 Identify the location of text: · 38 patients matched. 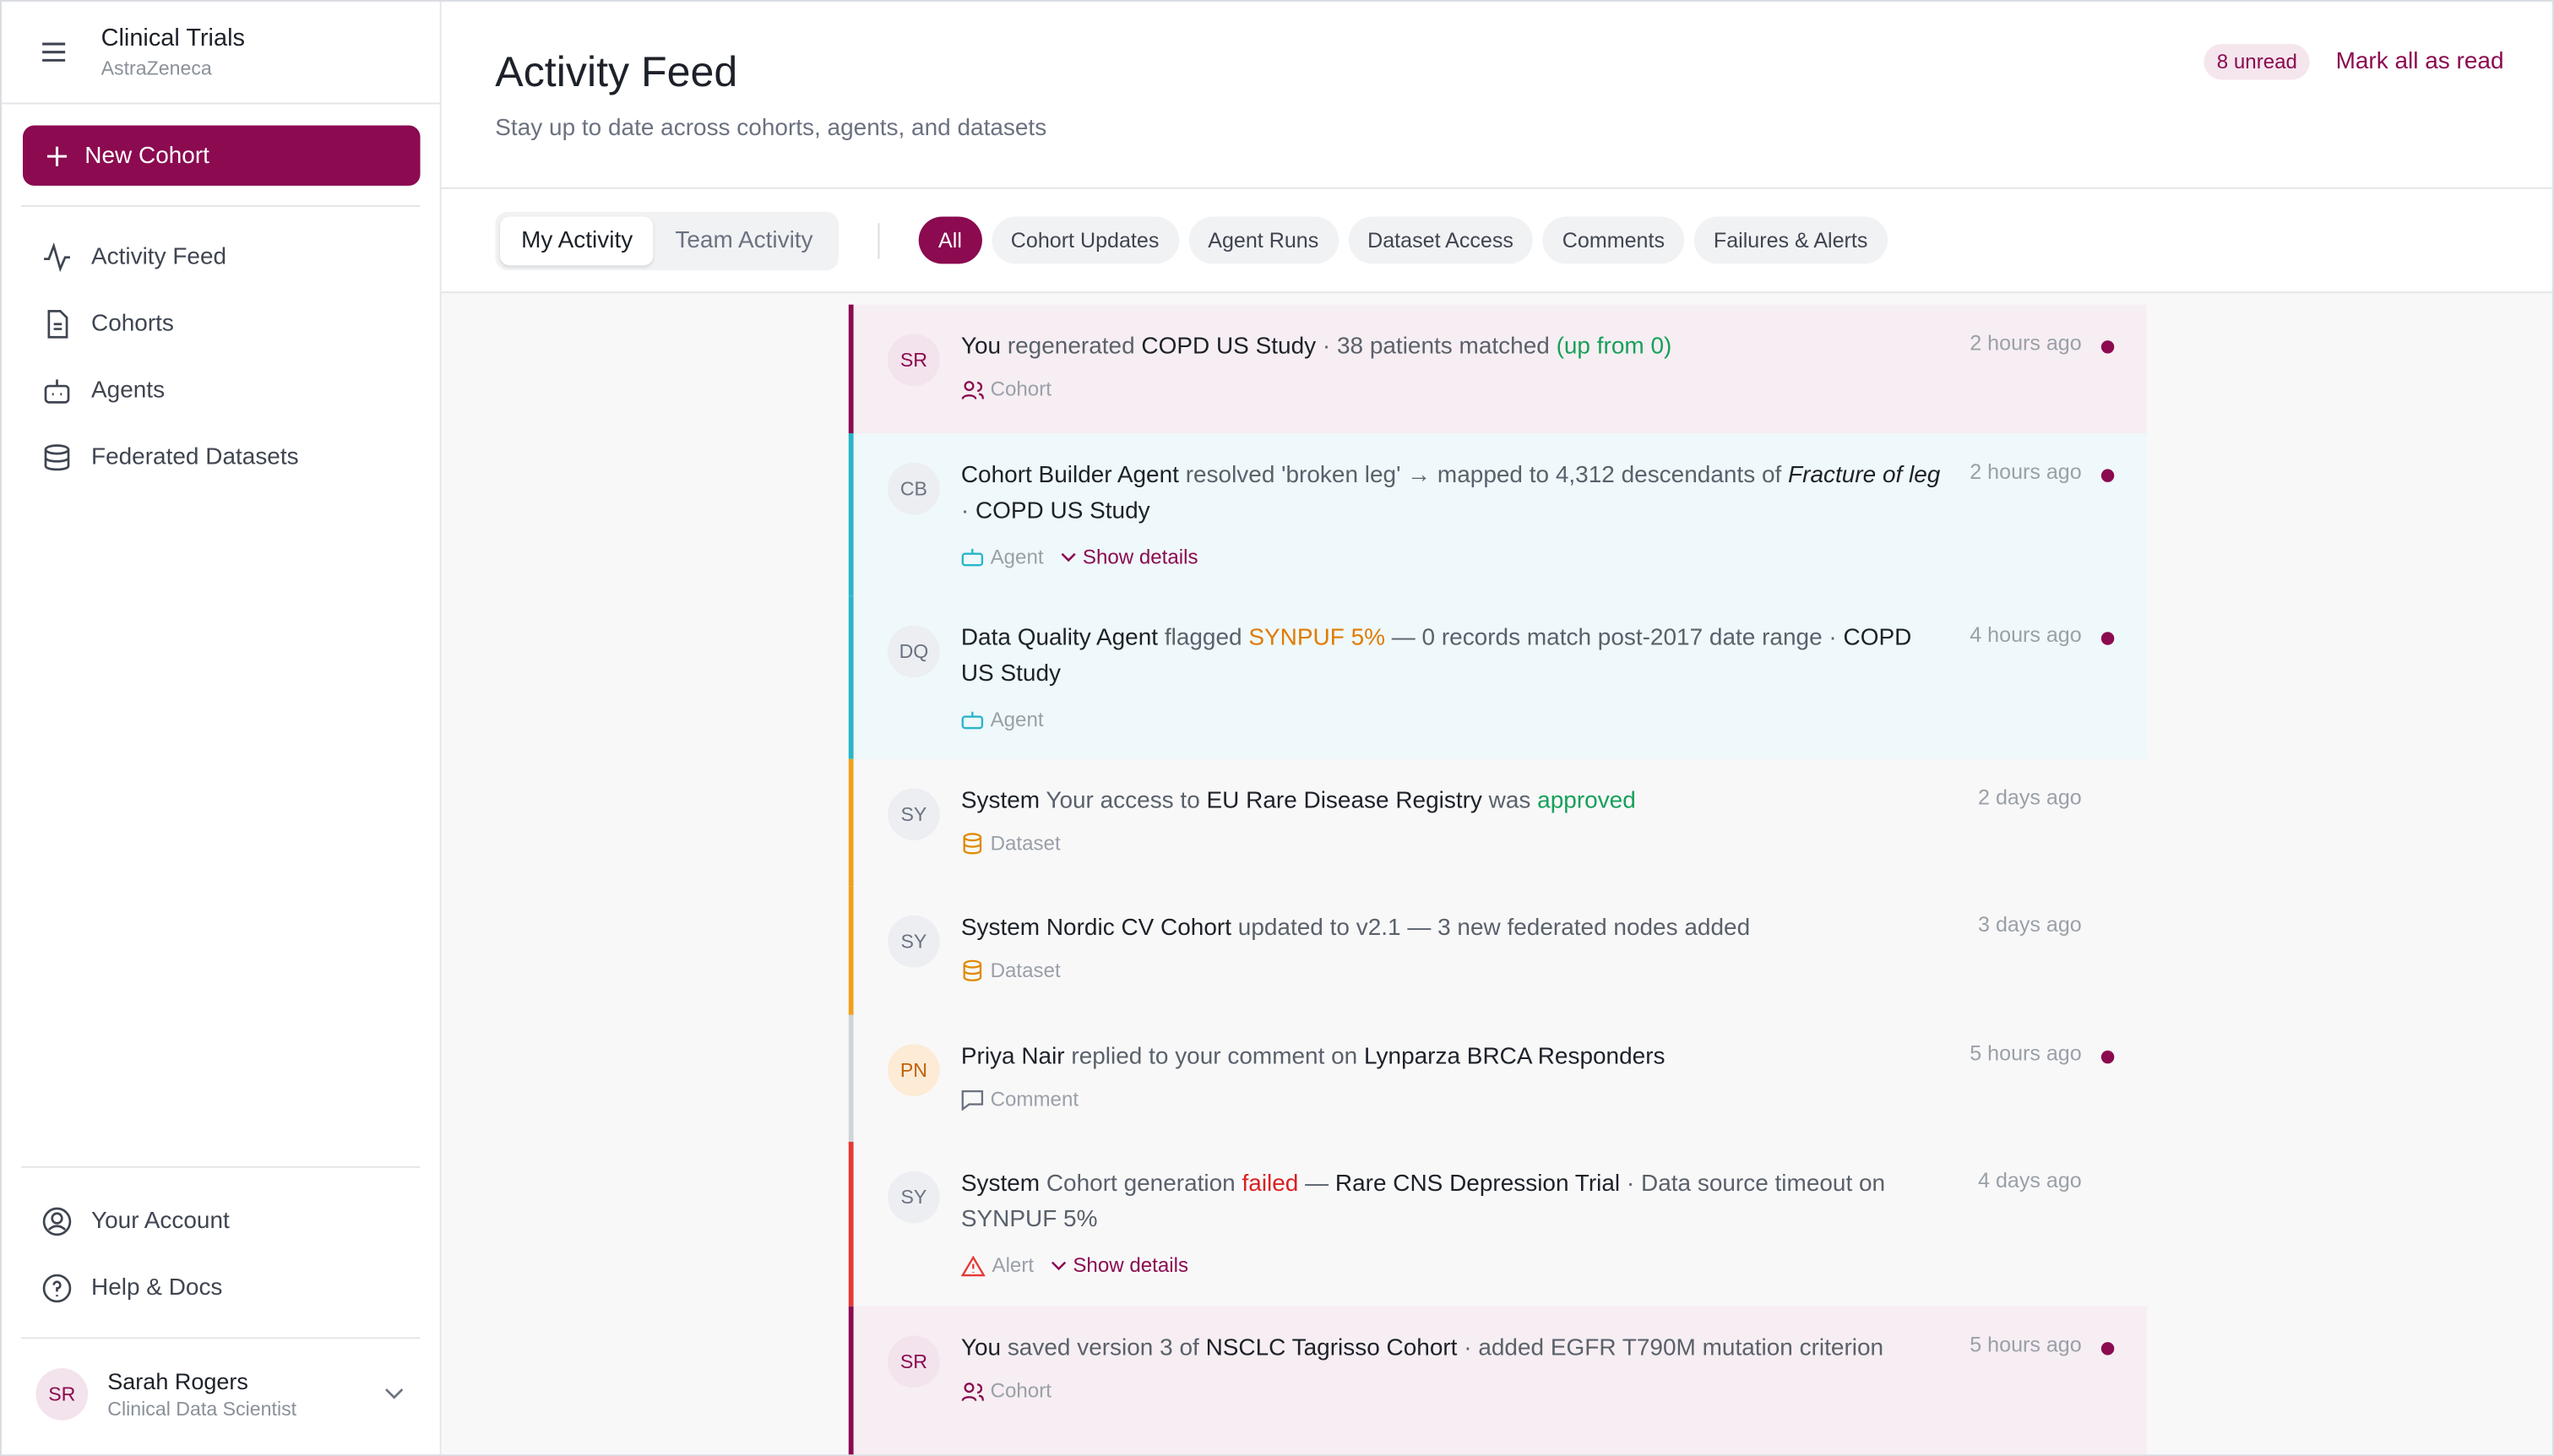
(1436, 348).